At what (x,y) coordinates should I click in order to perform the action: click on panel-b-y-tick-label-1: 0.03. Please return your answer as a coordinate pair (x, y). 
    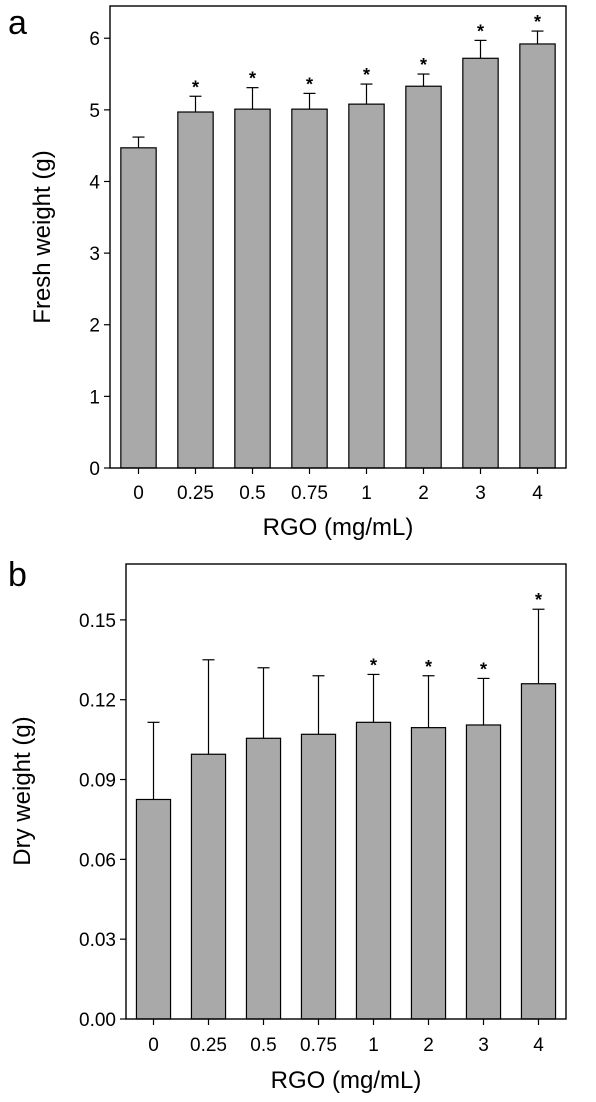
    Looking at the image, I should click on (97, 940).